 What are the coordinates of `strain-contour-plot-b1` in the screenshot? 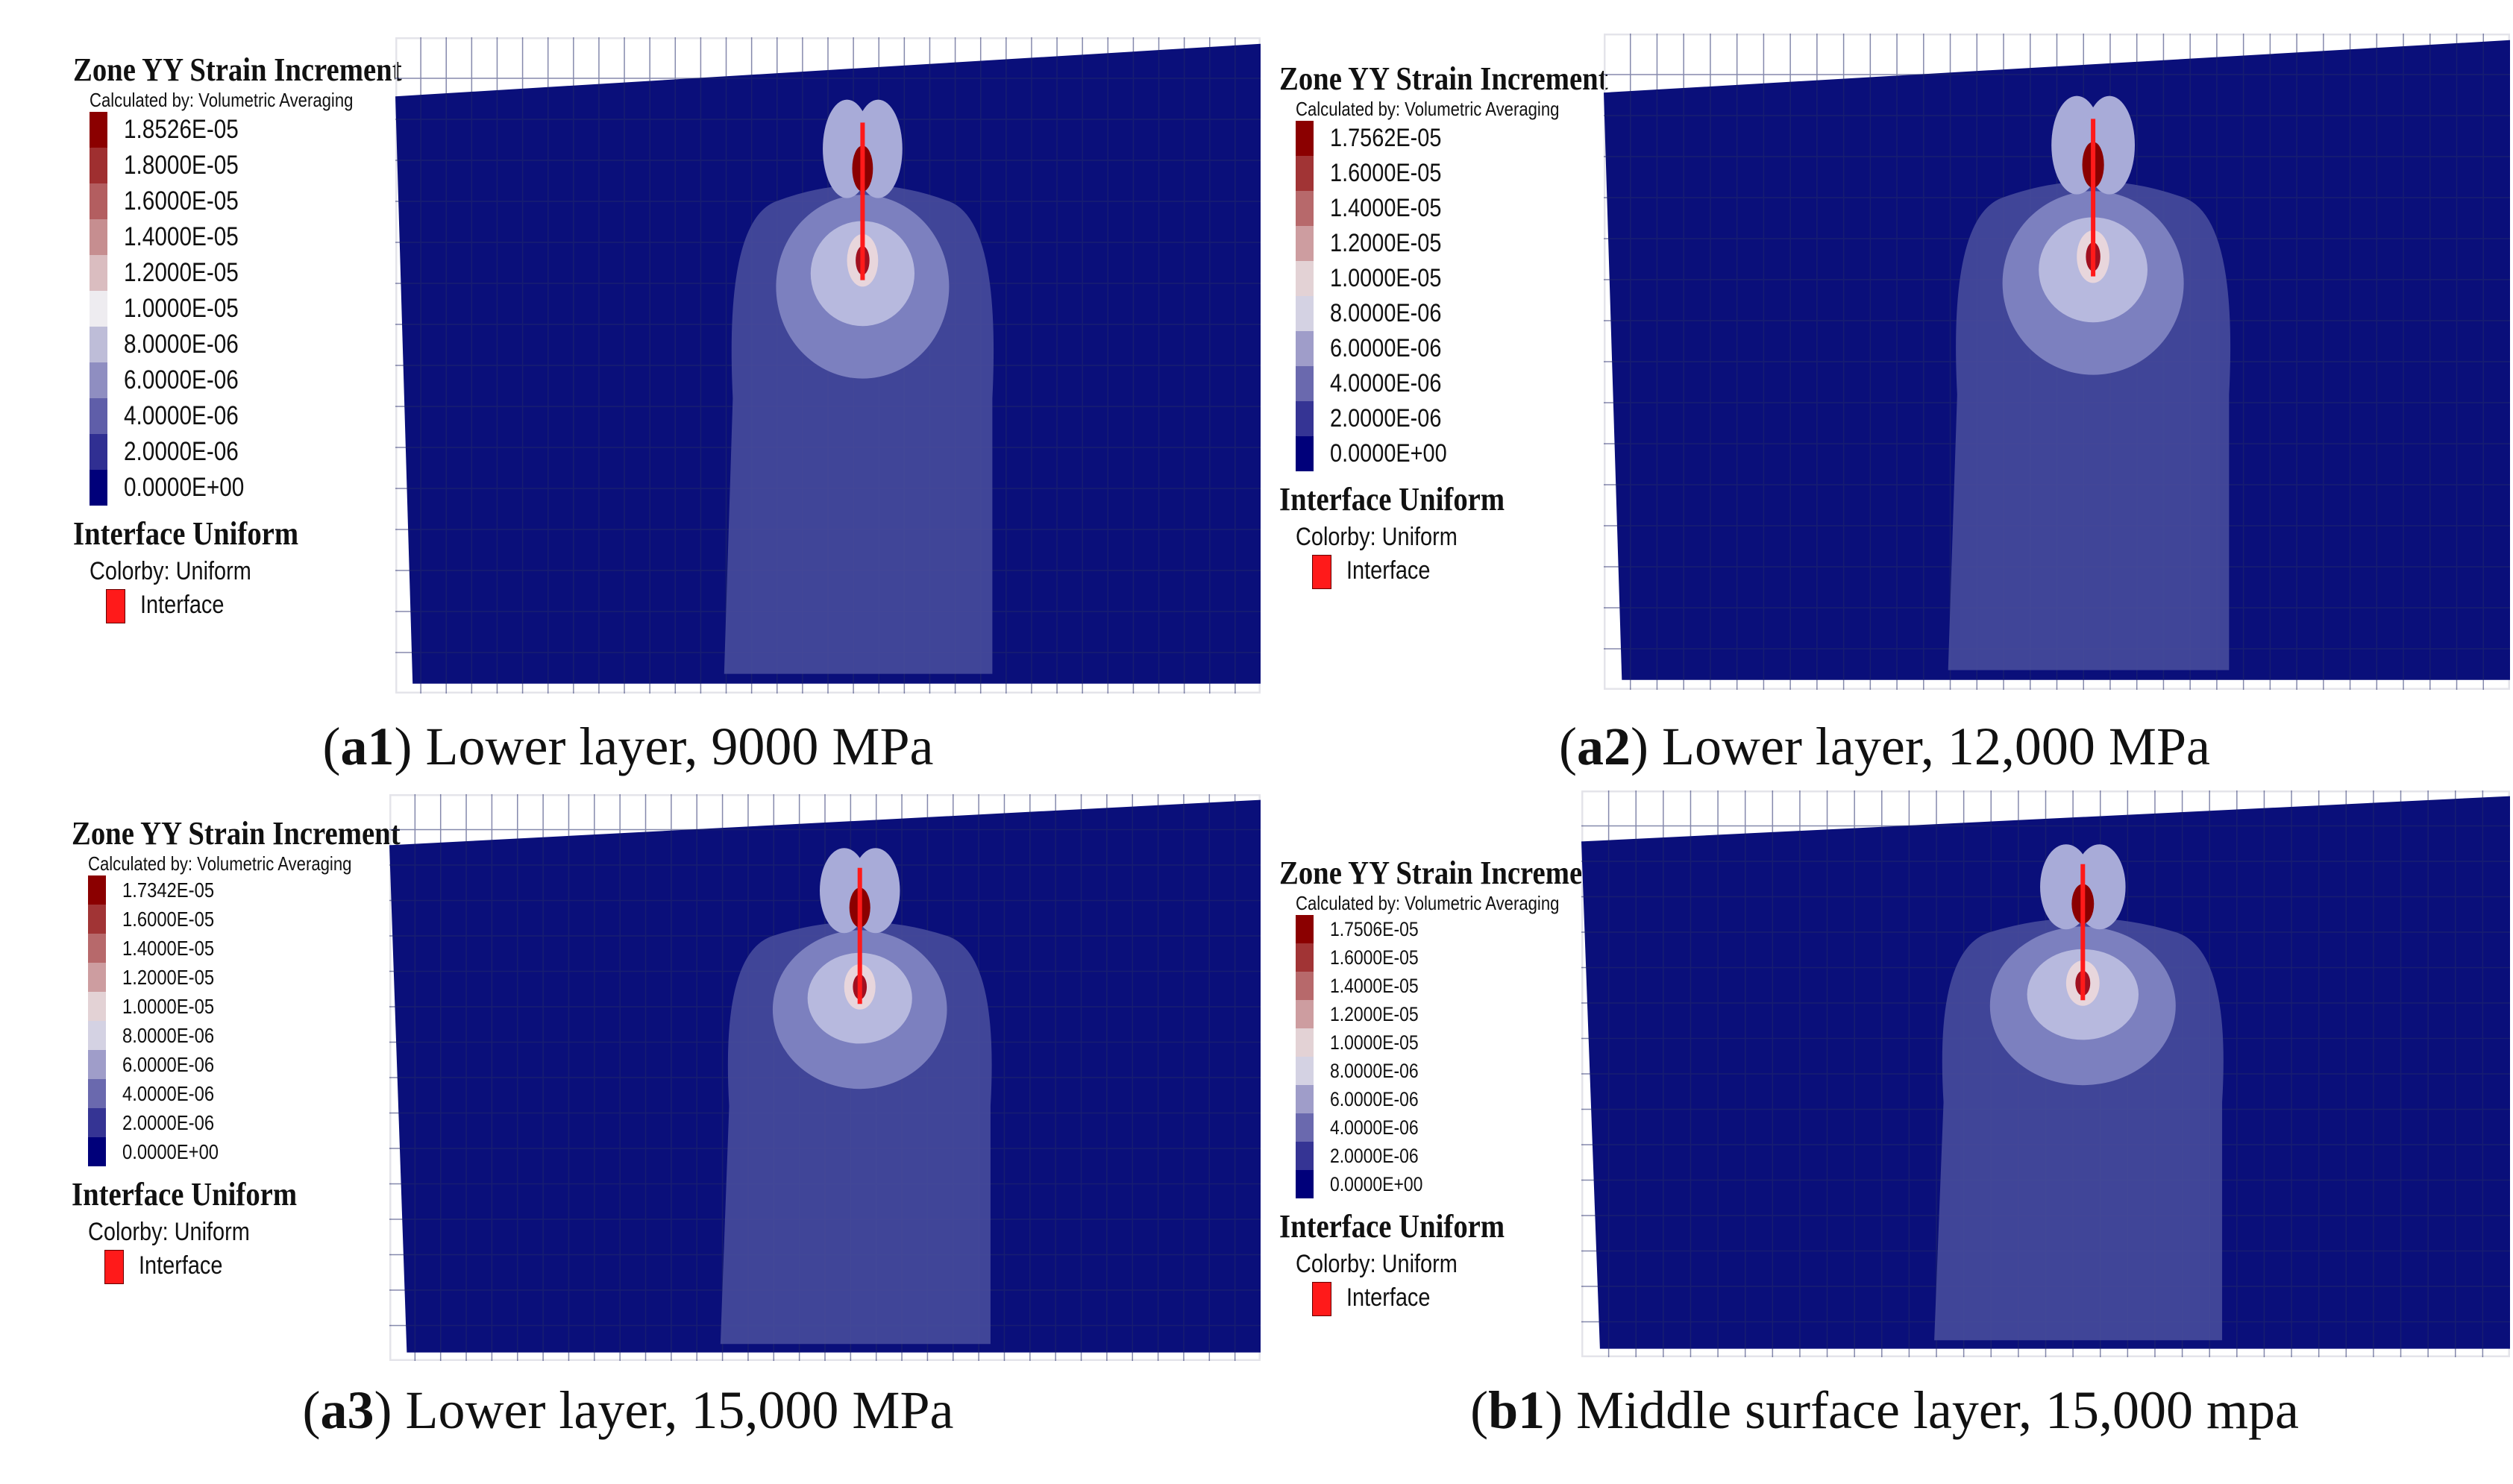 It's located at (2046, 1073).